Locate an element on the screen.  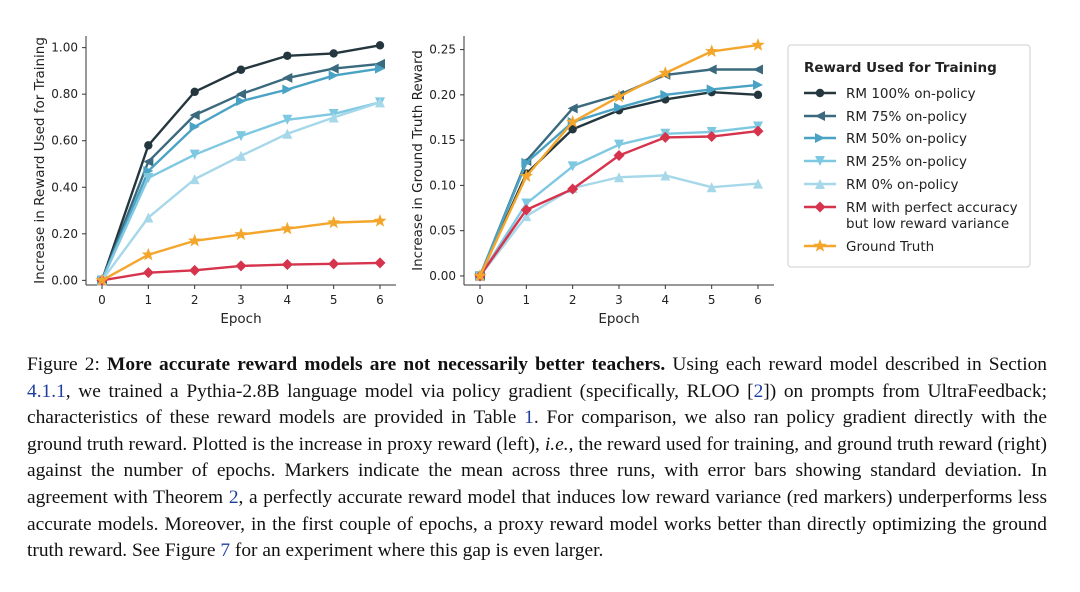
right-x-tick-label: 1 is located at coordinates (527, 300).